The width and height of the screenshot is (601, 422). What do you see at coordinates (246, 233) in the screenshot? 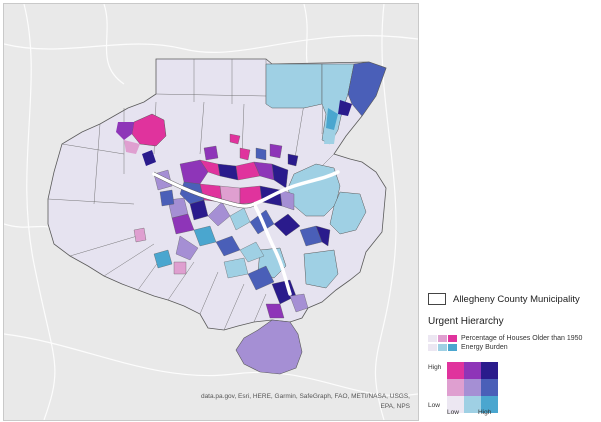
I see `rivers` at bounding box center [246, 233].